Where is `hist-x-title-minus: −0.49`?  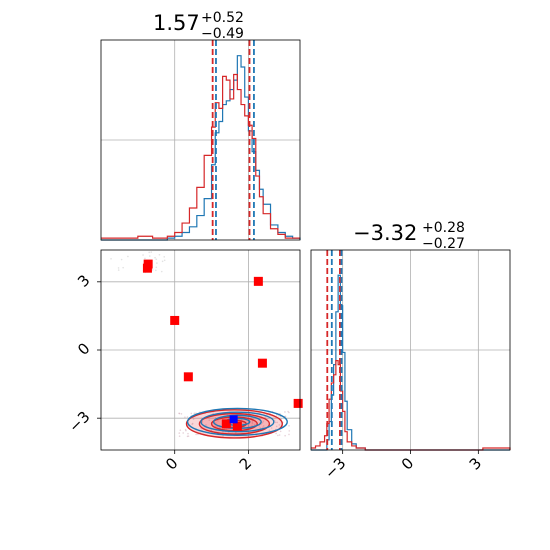
hist-x-title-minus: −0.49 is located at coordinates (222, 34).